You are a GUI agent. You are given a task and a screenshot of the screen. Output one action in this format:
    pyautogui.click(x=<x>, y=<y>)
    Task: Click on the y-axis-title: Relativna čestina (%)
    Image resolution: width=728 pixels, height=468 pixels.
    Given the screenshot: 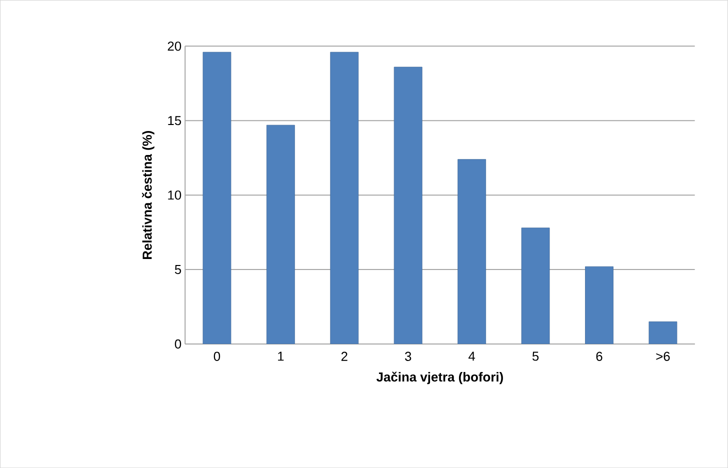 What is the action you would take?
    pyautogui.click(x=148, y=194)
    